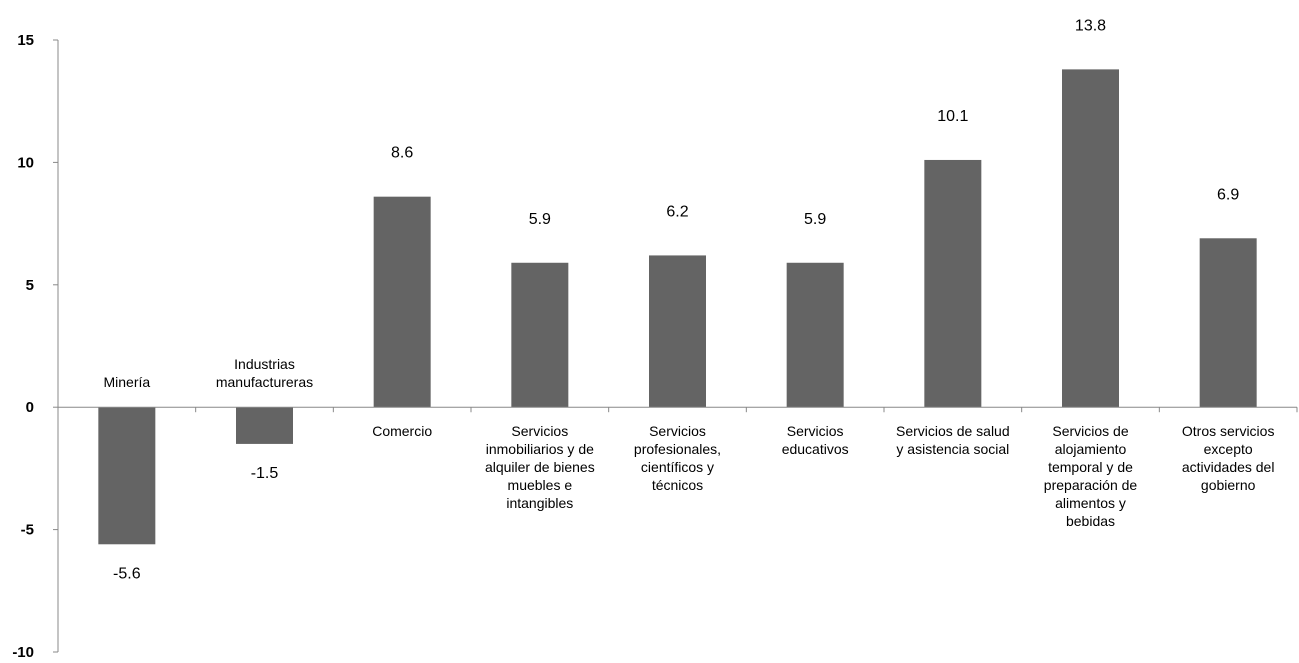 The width and height of the screenshot is (1299, 663). Describe the element at coordinates (952, 116) in the screenshot. I see `data-label: 10.1` at that location.